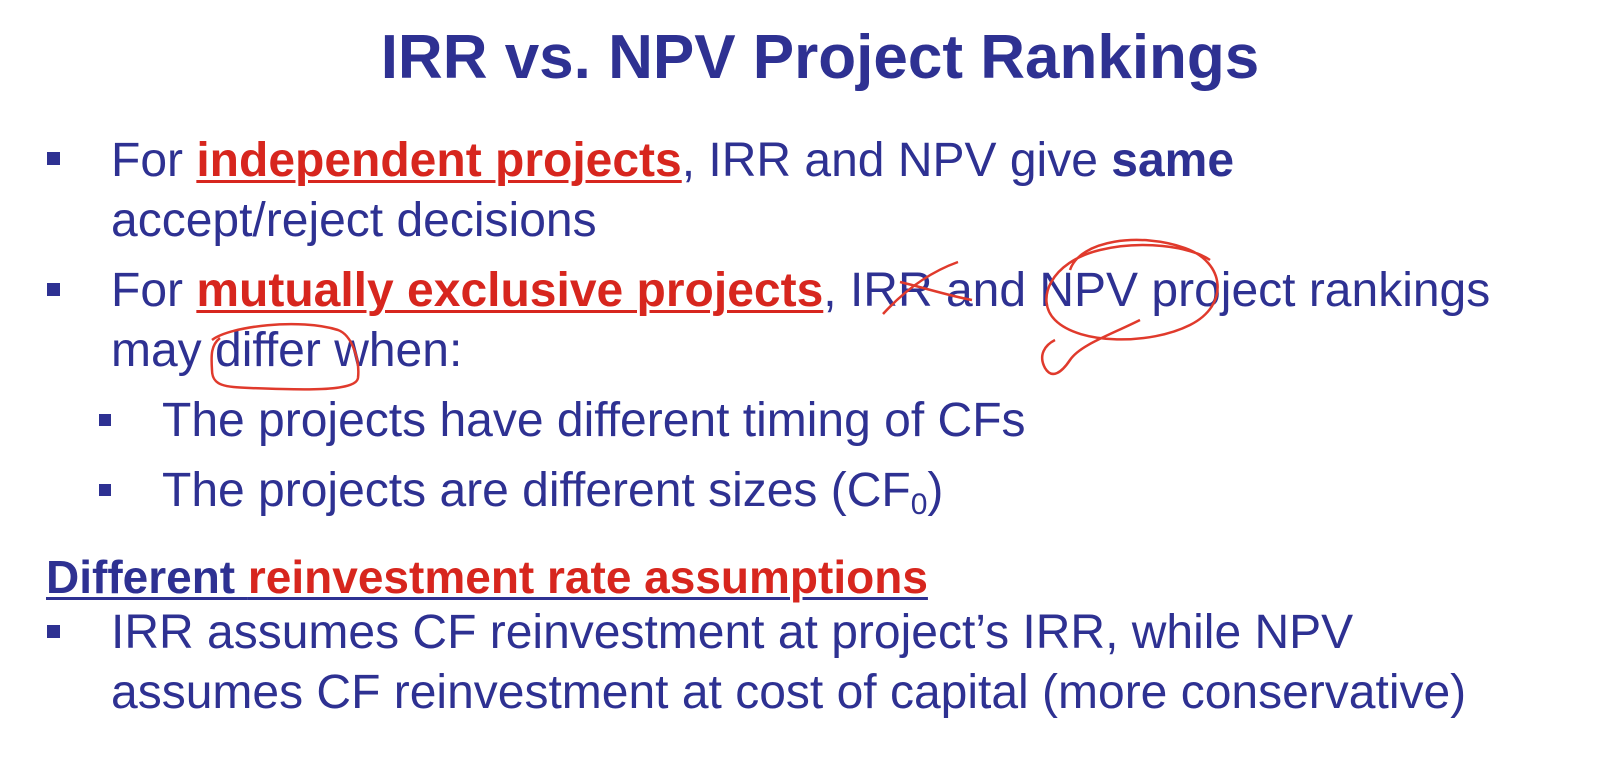 The height and width of the screenshot is (772, 1604). What do you see at coordinates (1173, 160) in the screenshot?
I see `bullet1-bold: same` at bounding box center [1173, 160].